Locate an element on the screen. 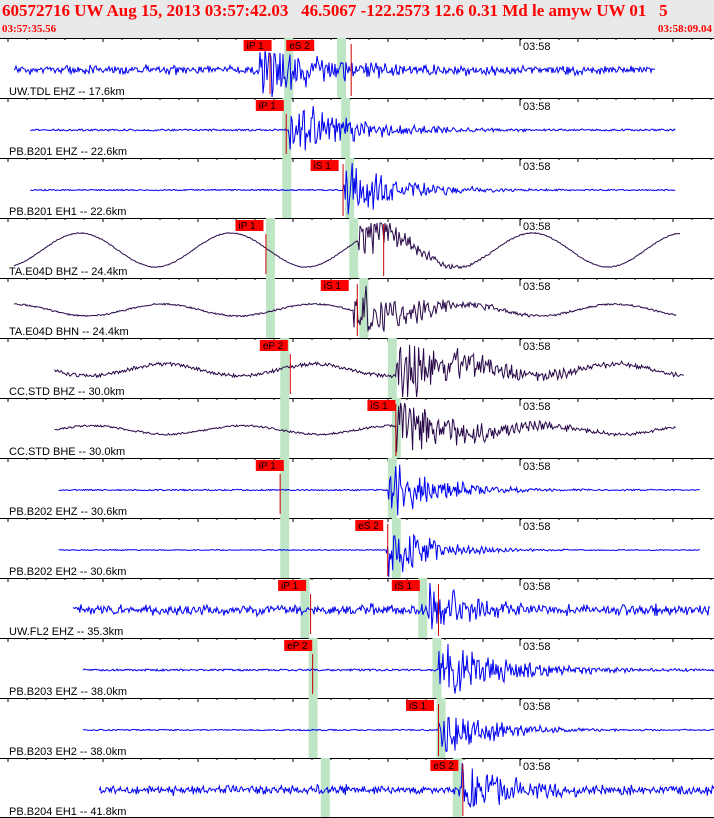 The width and height of the screenshot is (714, 818). station-label: PB.B202 EHZ -- 30.6km is located at coordinates (68, 512).